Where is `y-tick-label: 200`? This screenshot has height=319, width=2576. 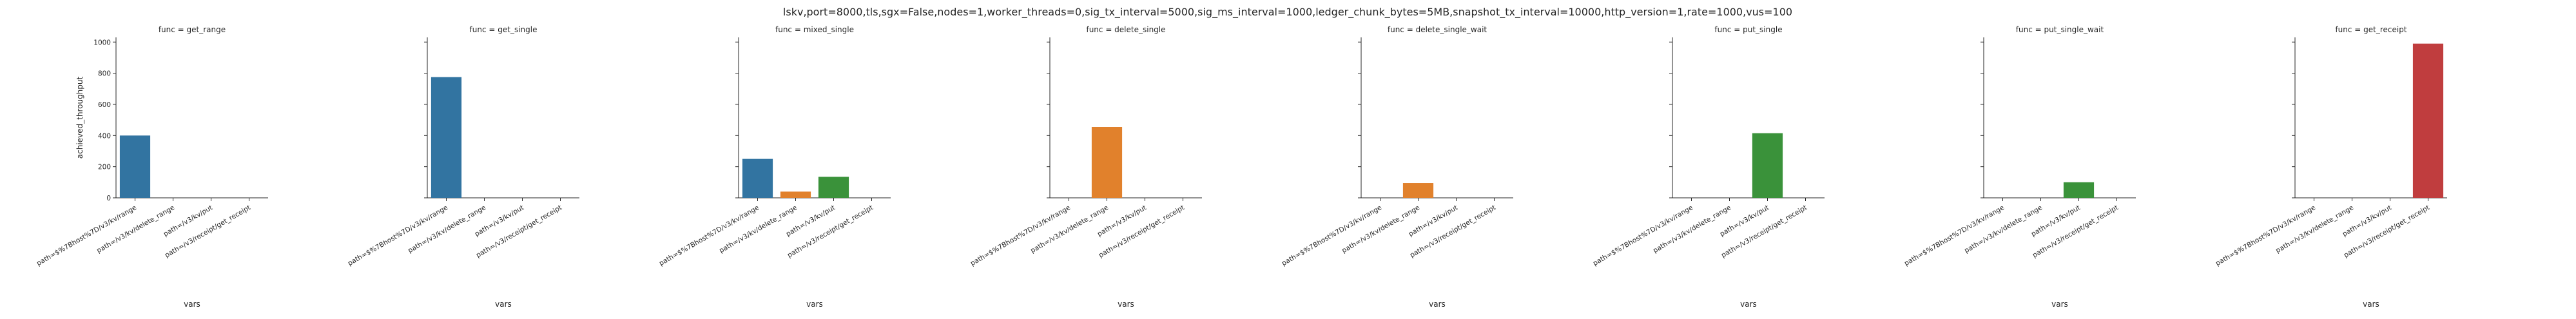
y-tick-label: 200 is located at coordinates (104, 167).